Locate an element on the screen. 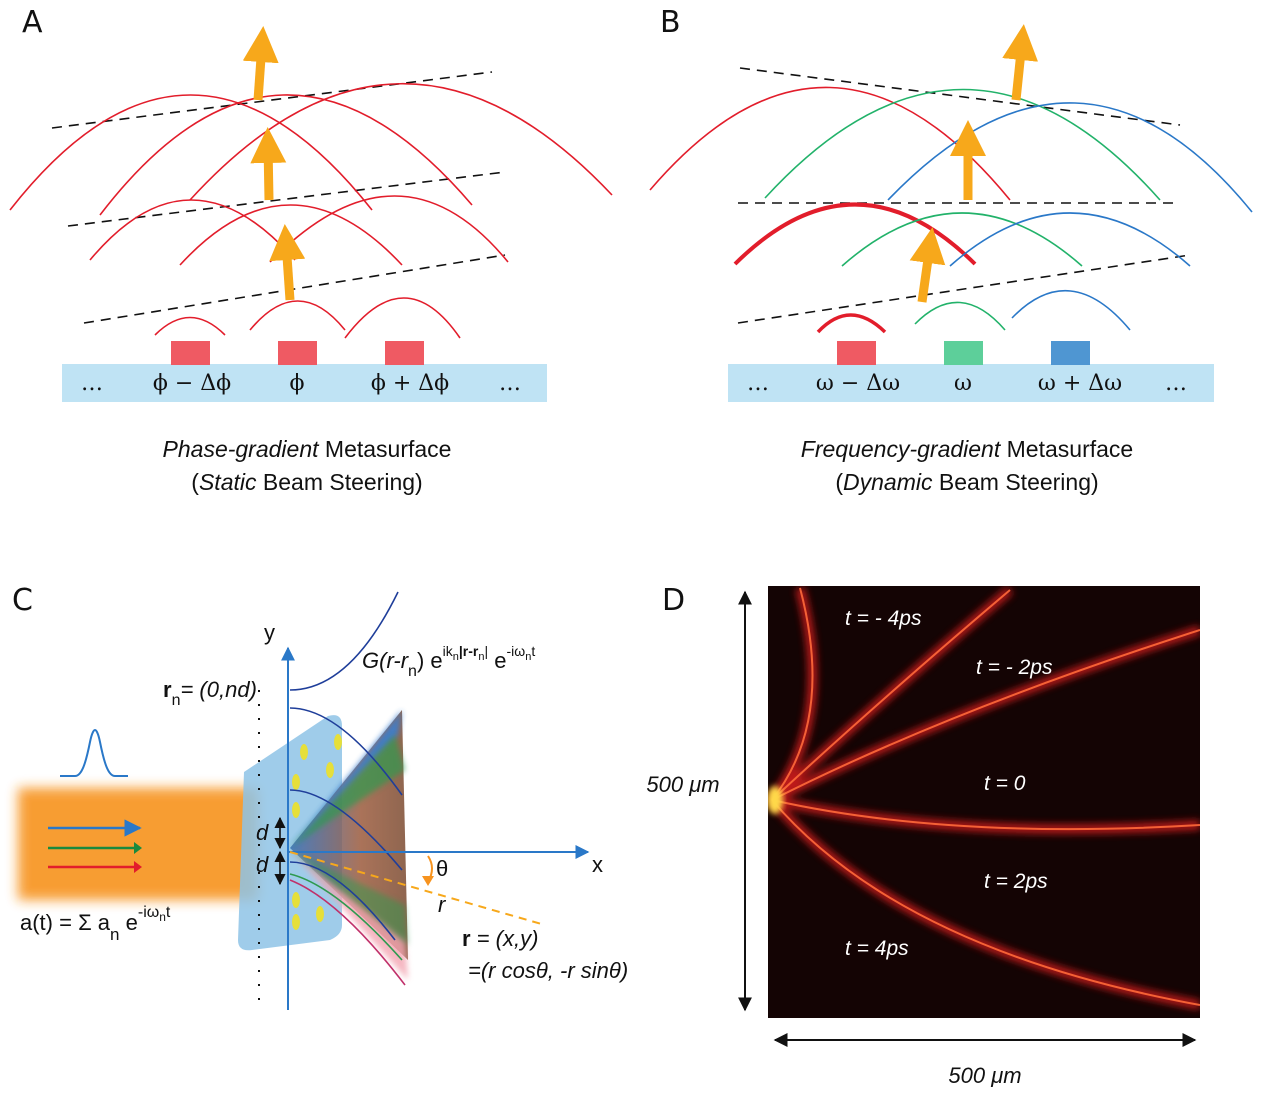  y-extent-label: 500 μm is located at coordinates (682, 784).